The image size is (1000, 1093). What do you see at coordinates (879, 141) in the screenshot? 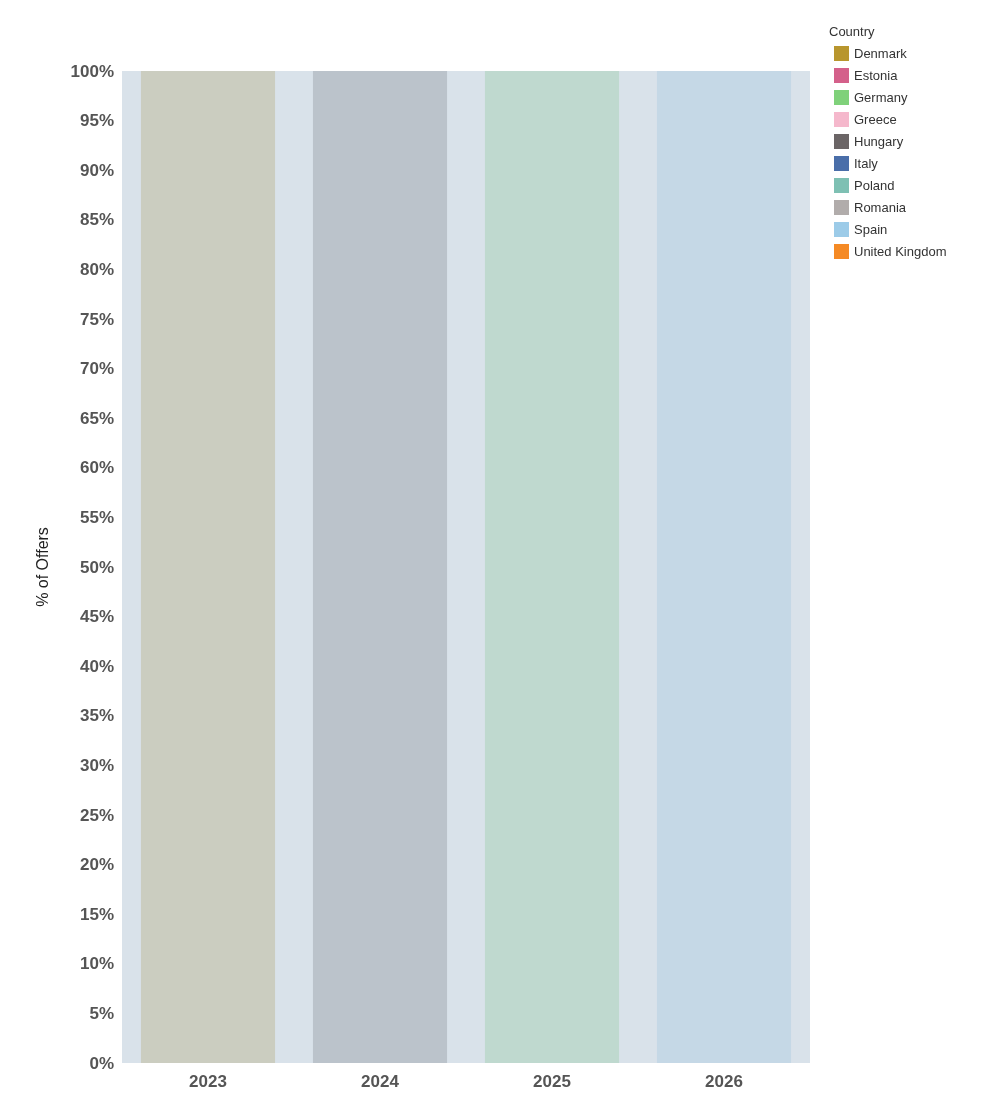
I see `legend-label: Hungary` at bounding box center [879, 141].